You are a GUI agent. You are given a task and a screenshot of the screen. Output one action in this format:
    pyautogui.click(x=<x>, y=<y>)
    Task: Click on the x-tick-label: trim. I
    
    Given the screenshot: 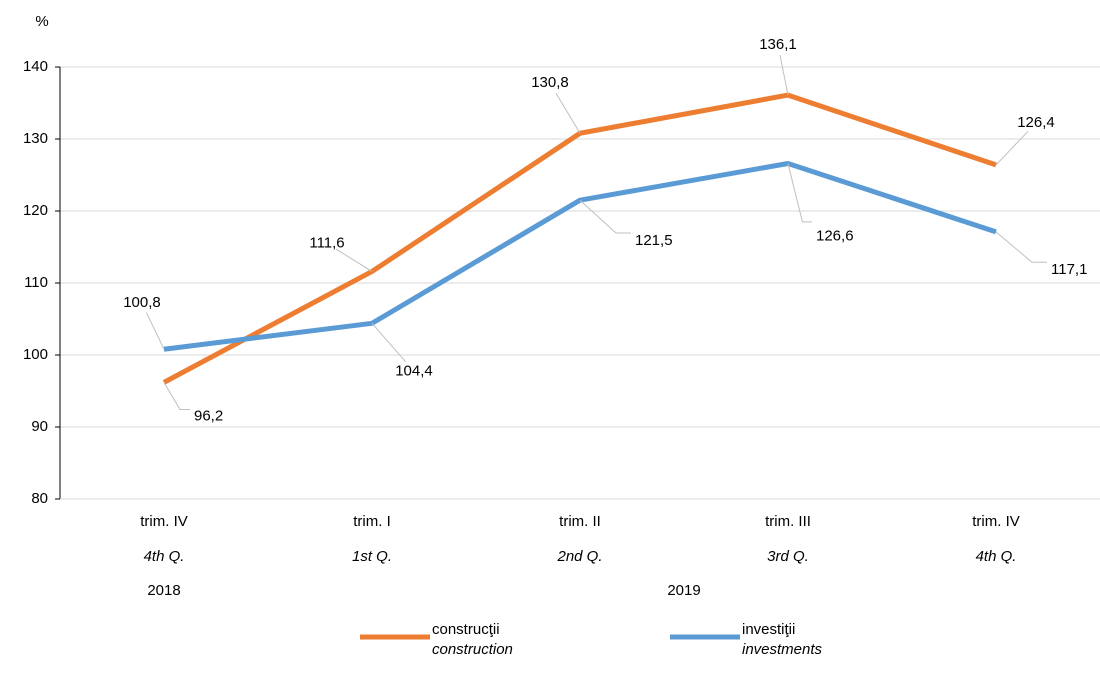 What is the action you would take?
    pyautogui.click(x=372, y=521)
    